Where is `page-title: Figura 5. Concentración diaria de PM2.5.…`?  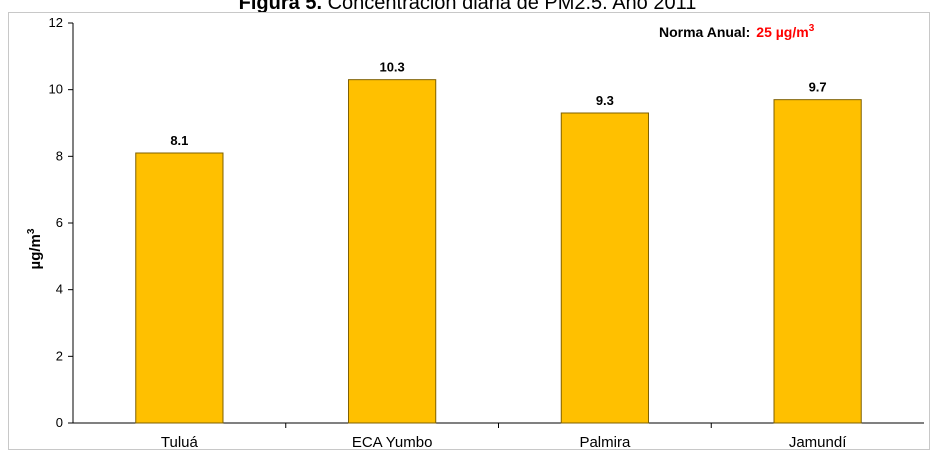 page-title: Figura 5. Concentración diaria de PM2.5.… is located at coordinates (467, 7).